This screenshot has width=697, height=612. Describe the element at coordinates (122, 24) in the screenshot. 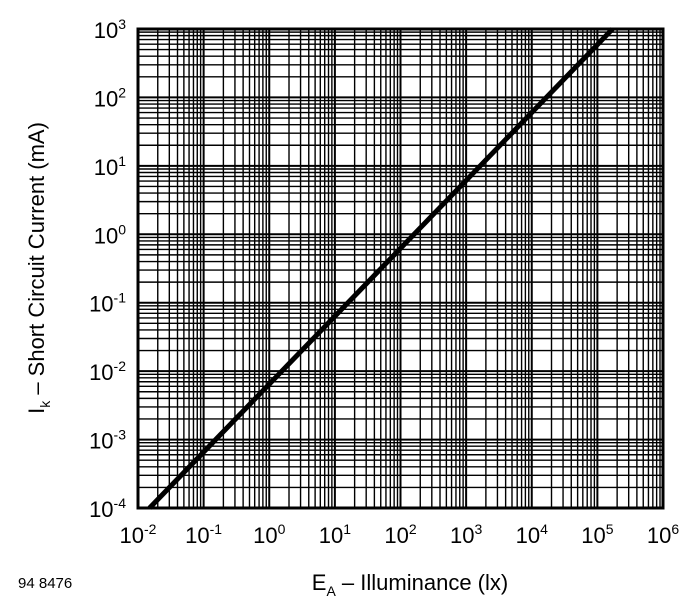

I see `y-tick-exponent: 3` at that location.